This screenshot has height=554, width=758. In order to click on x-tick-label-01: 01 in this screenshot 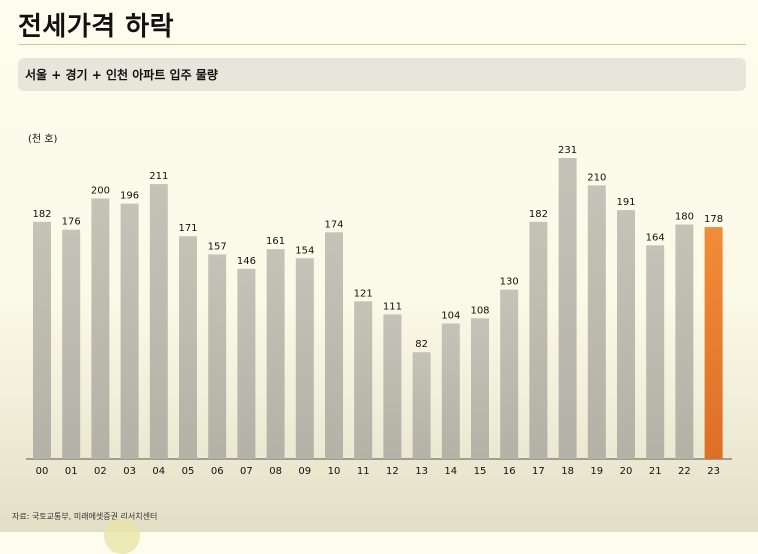, I will do `click(71, 471)`.